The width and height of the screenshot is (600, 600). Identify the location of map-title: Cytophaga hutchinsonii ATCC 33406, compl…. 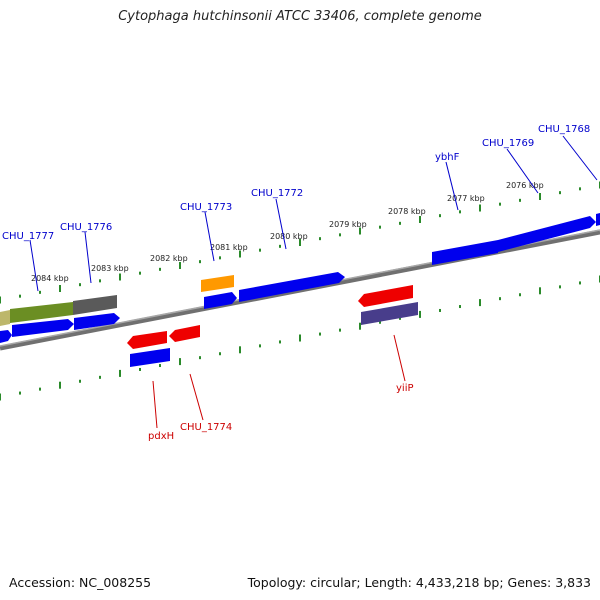
(300, 16).